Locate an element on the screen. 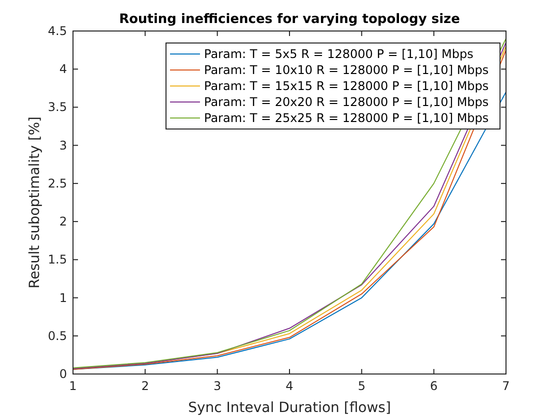 This screenshot has height=420, width=560. legend-label: Param: T = 25x25 R = 128000 P = [1,10] Mbps is located at coordinates (346, 118).